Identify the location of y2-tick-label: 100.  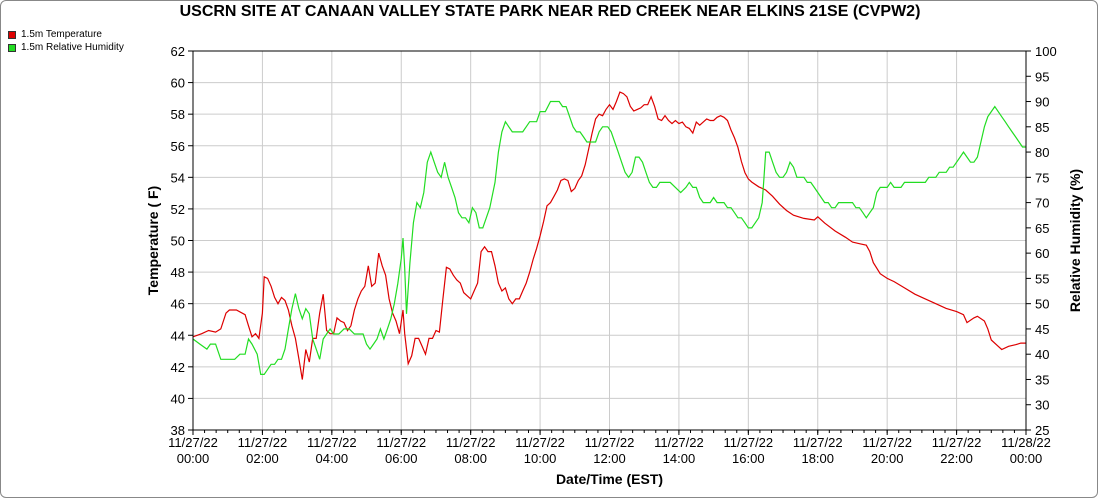
(1046, 51).